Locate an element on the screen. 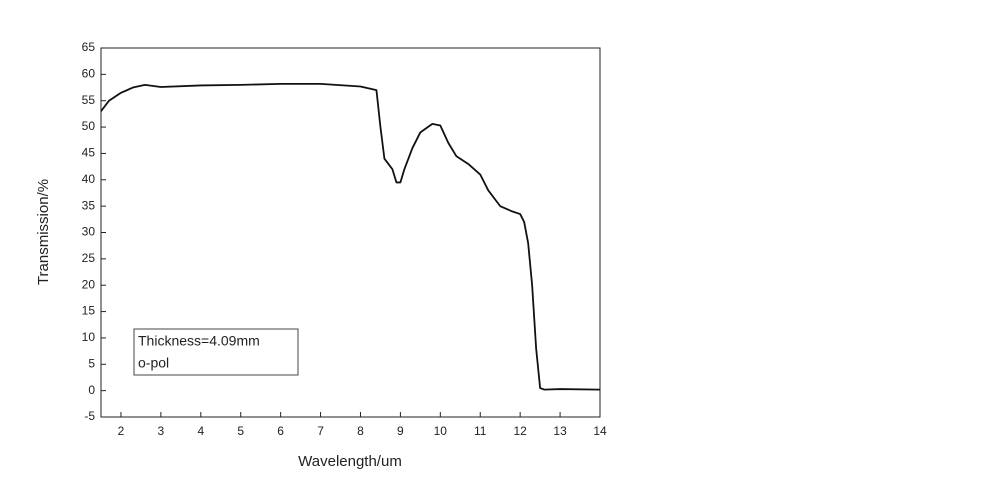 Image resolution: width=1000 pixels, height=485 pixels. y-tick-label: 55 is located at coordinates (89, 100).